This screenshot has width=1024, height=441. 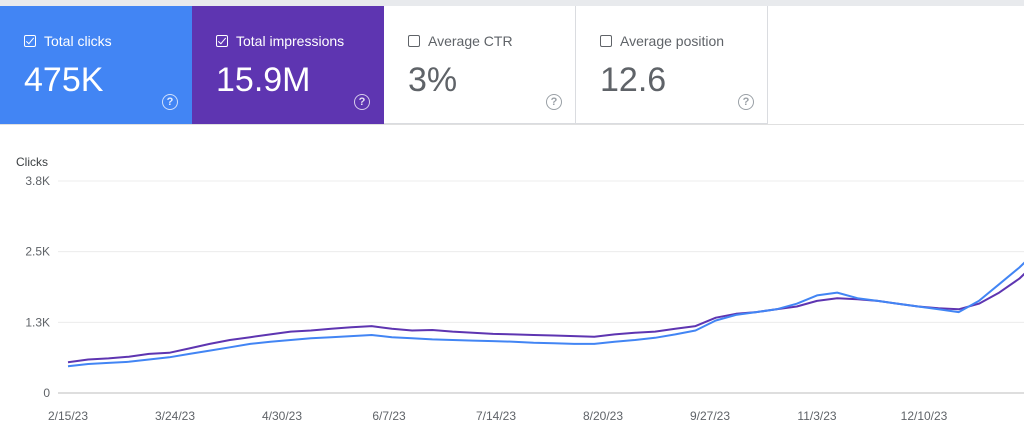 I want to click on average-position-header: Average position, so click(x=662, y=41).